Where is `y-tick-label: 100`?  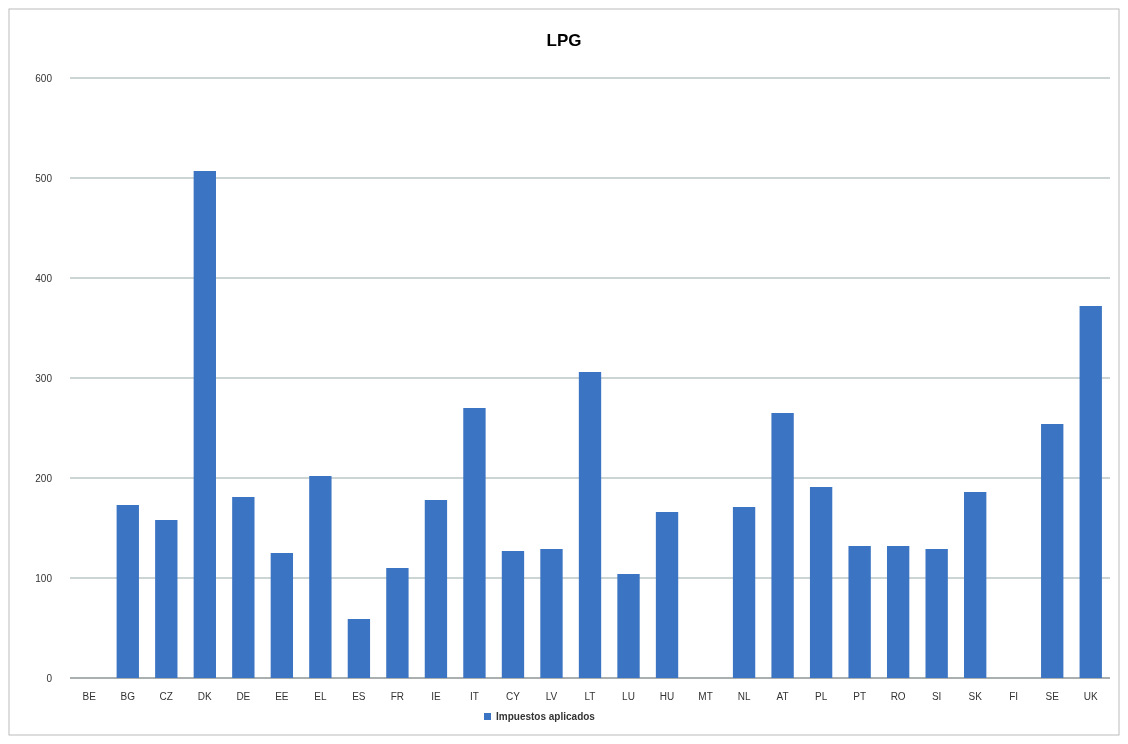
y-tick-label: 100 is located at coordinates (44, 578).